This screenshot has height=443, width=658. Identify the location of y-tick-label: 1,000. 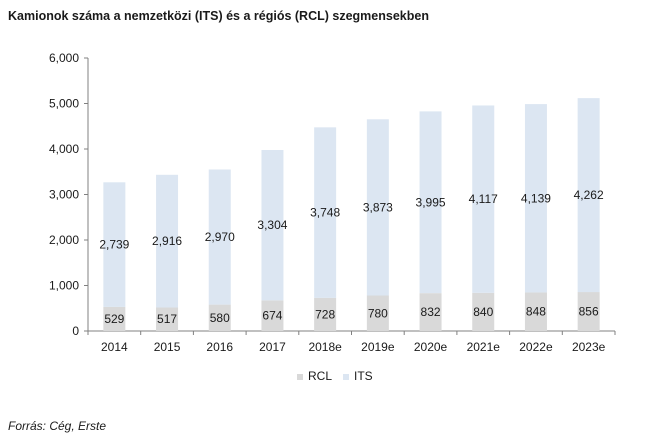
(64, 286).